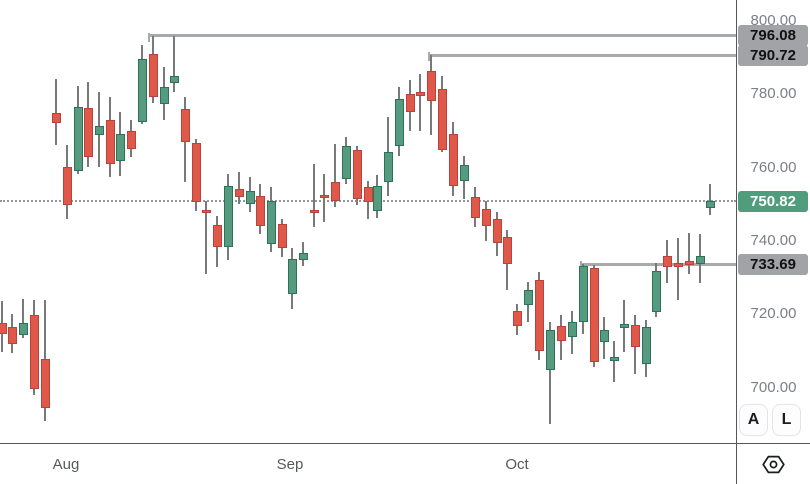 Image resolution: width=810 pixels, height=484 pixels. Describe the element at coordinates (773, 55) in the screenshot. I see `price-level-label: 790.72` at that location.